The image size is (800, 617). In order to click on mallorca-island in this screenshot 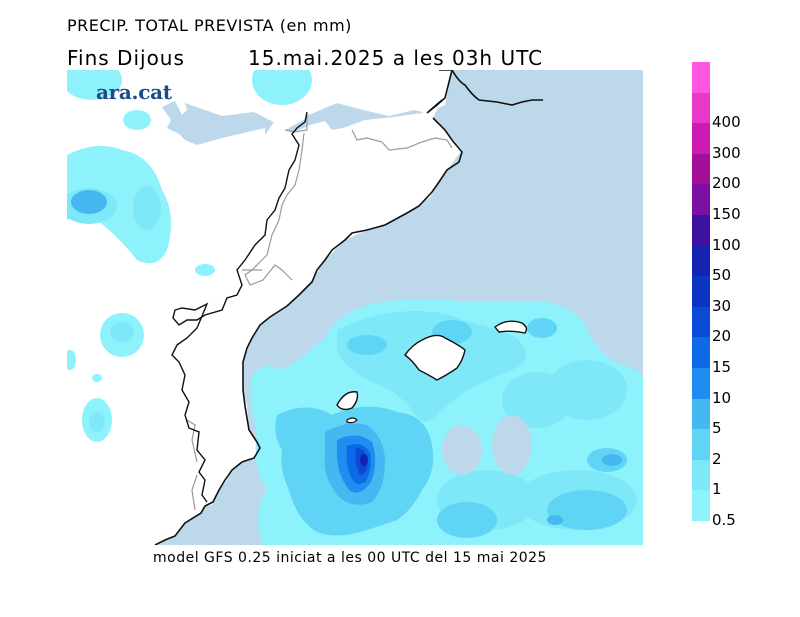, I will do `click(435, 357)`.